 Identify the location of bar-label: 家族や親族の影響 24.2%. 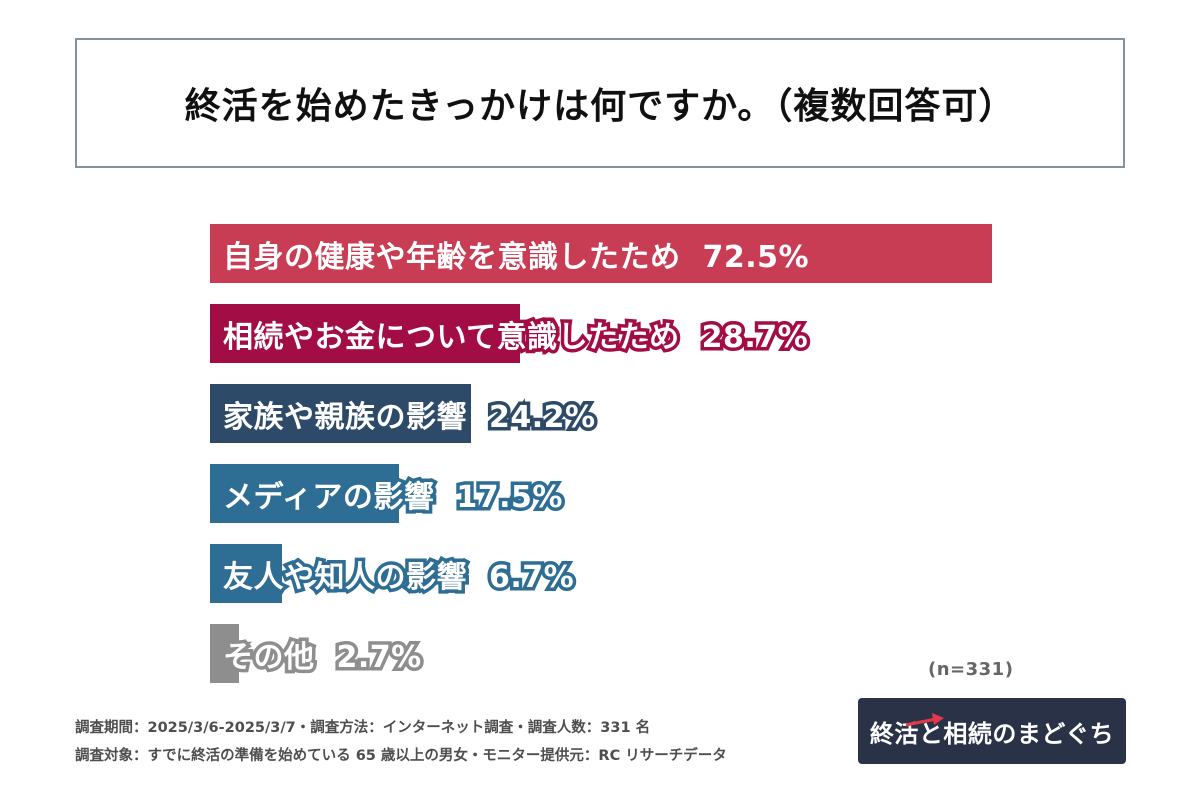
(409, 415).